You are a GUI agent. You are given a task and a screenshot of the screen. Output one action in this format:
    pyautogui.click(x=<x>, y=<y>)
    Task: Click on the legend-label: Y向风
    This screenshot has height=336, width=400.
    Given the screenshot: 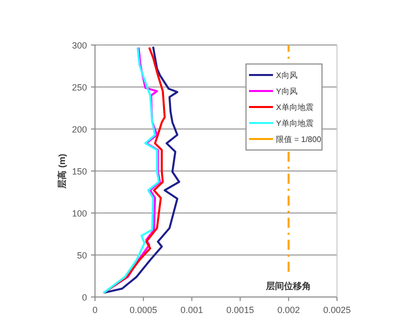 What is the action you would take?
    pyautogui.click(x=287, y=91)
    